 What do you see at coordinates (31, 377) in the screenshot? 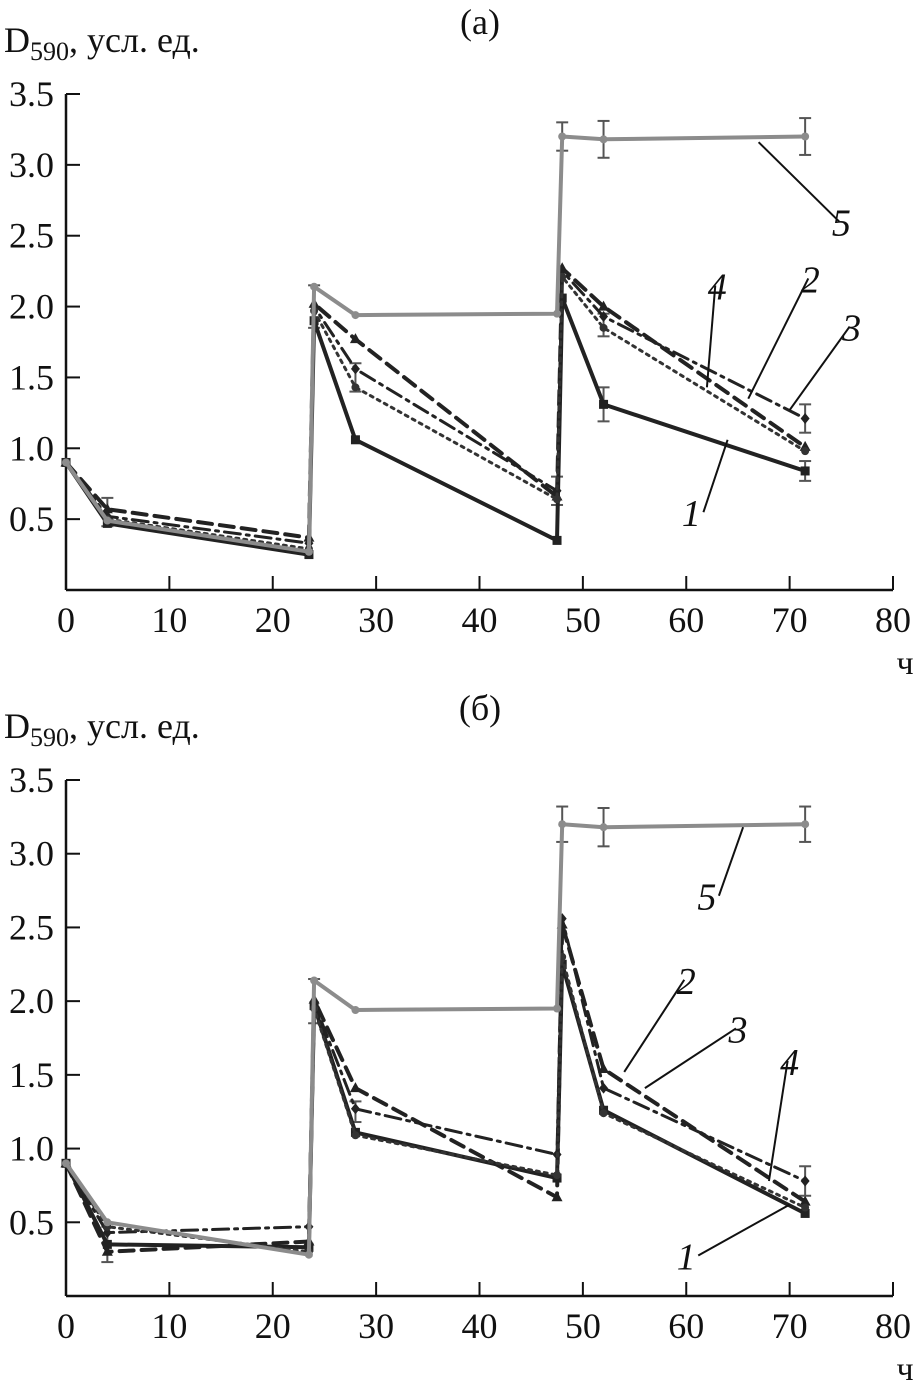
I see `y-tick-label: 1.5` at bounding box center [31, 377].